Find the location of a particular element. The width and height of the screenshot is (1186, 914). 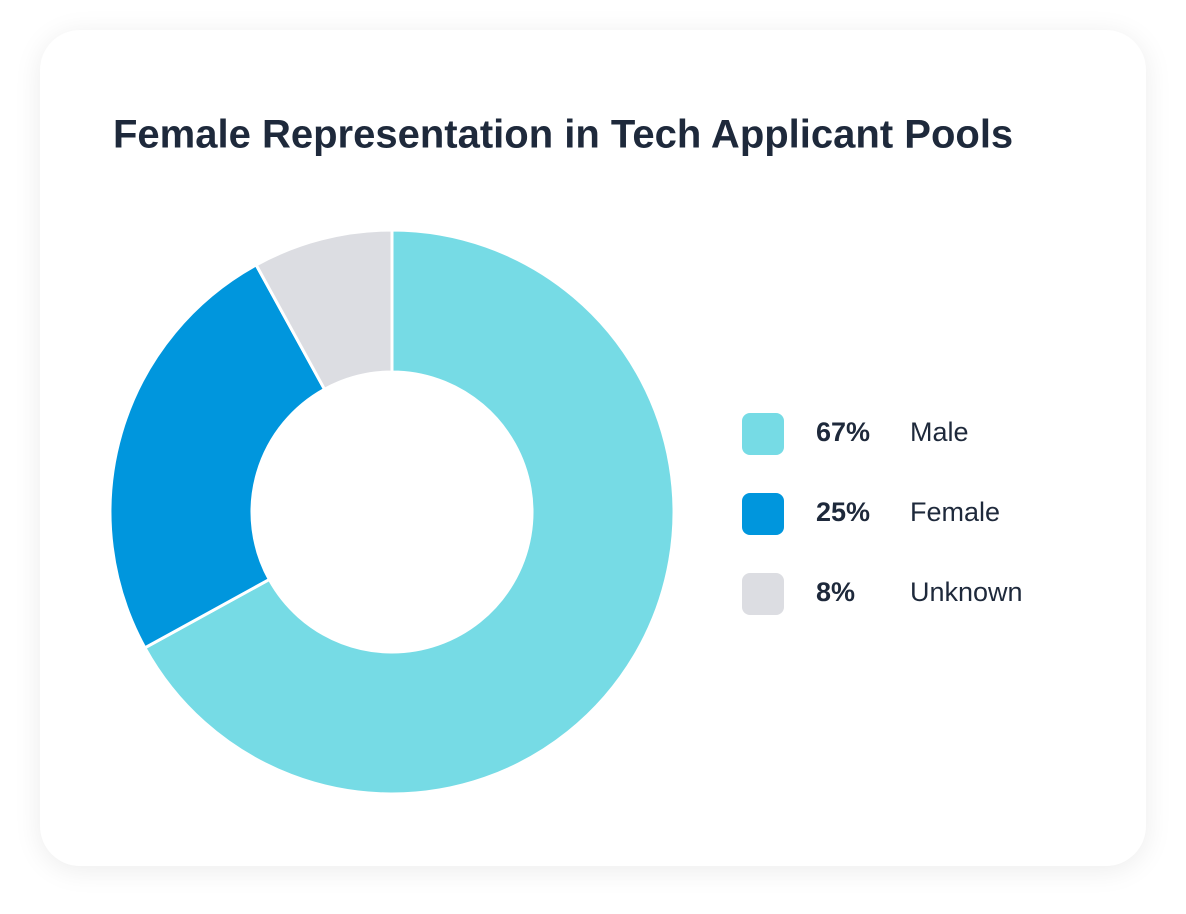

legend-label: Unknown is located at coordinates (966, 592).